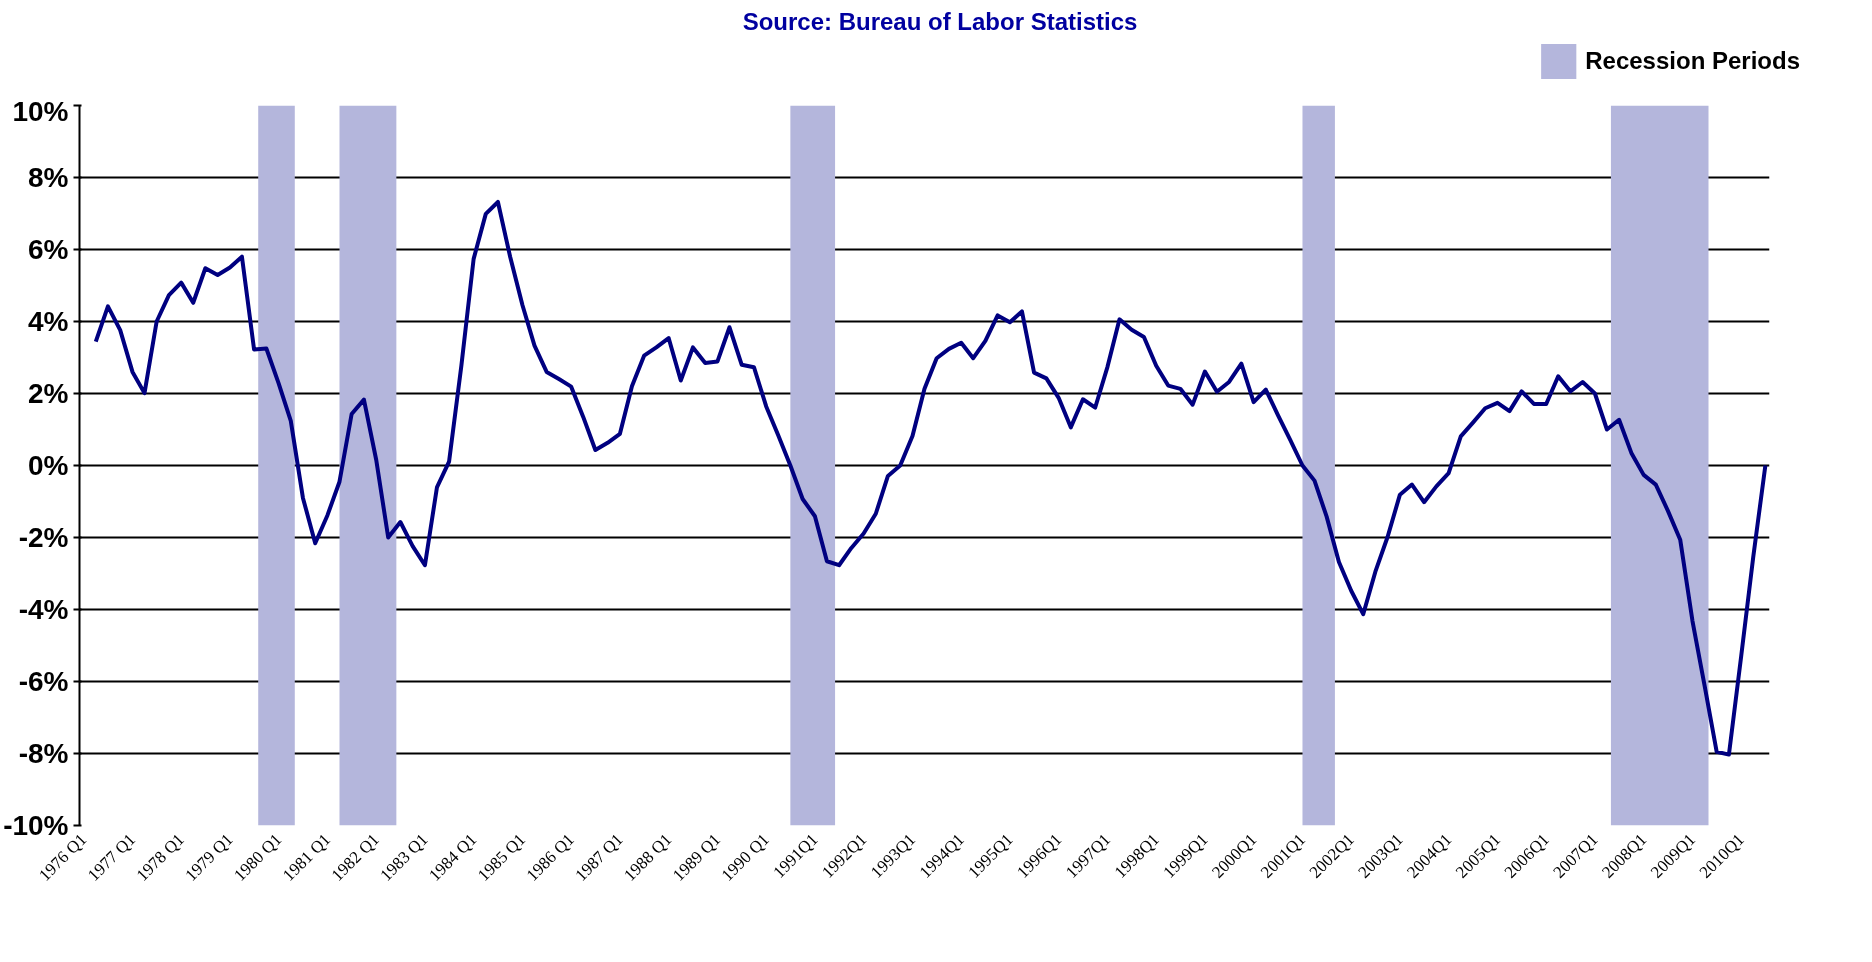  I want to click on y-tick-label: -8%, so click(43, 753).